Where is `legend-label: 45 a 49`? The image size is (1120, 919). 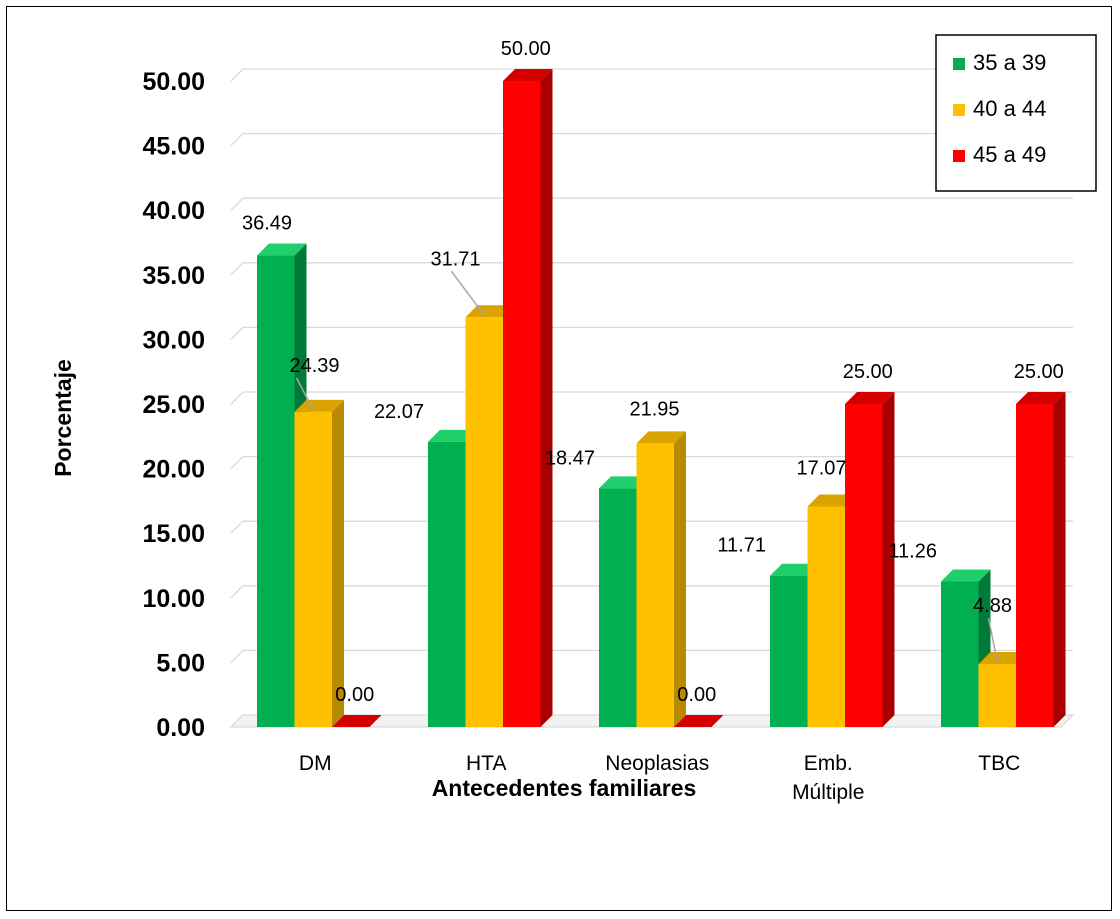 legend-label: 45 a 49 is located at coordinates (1009, 154).